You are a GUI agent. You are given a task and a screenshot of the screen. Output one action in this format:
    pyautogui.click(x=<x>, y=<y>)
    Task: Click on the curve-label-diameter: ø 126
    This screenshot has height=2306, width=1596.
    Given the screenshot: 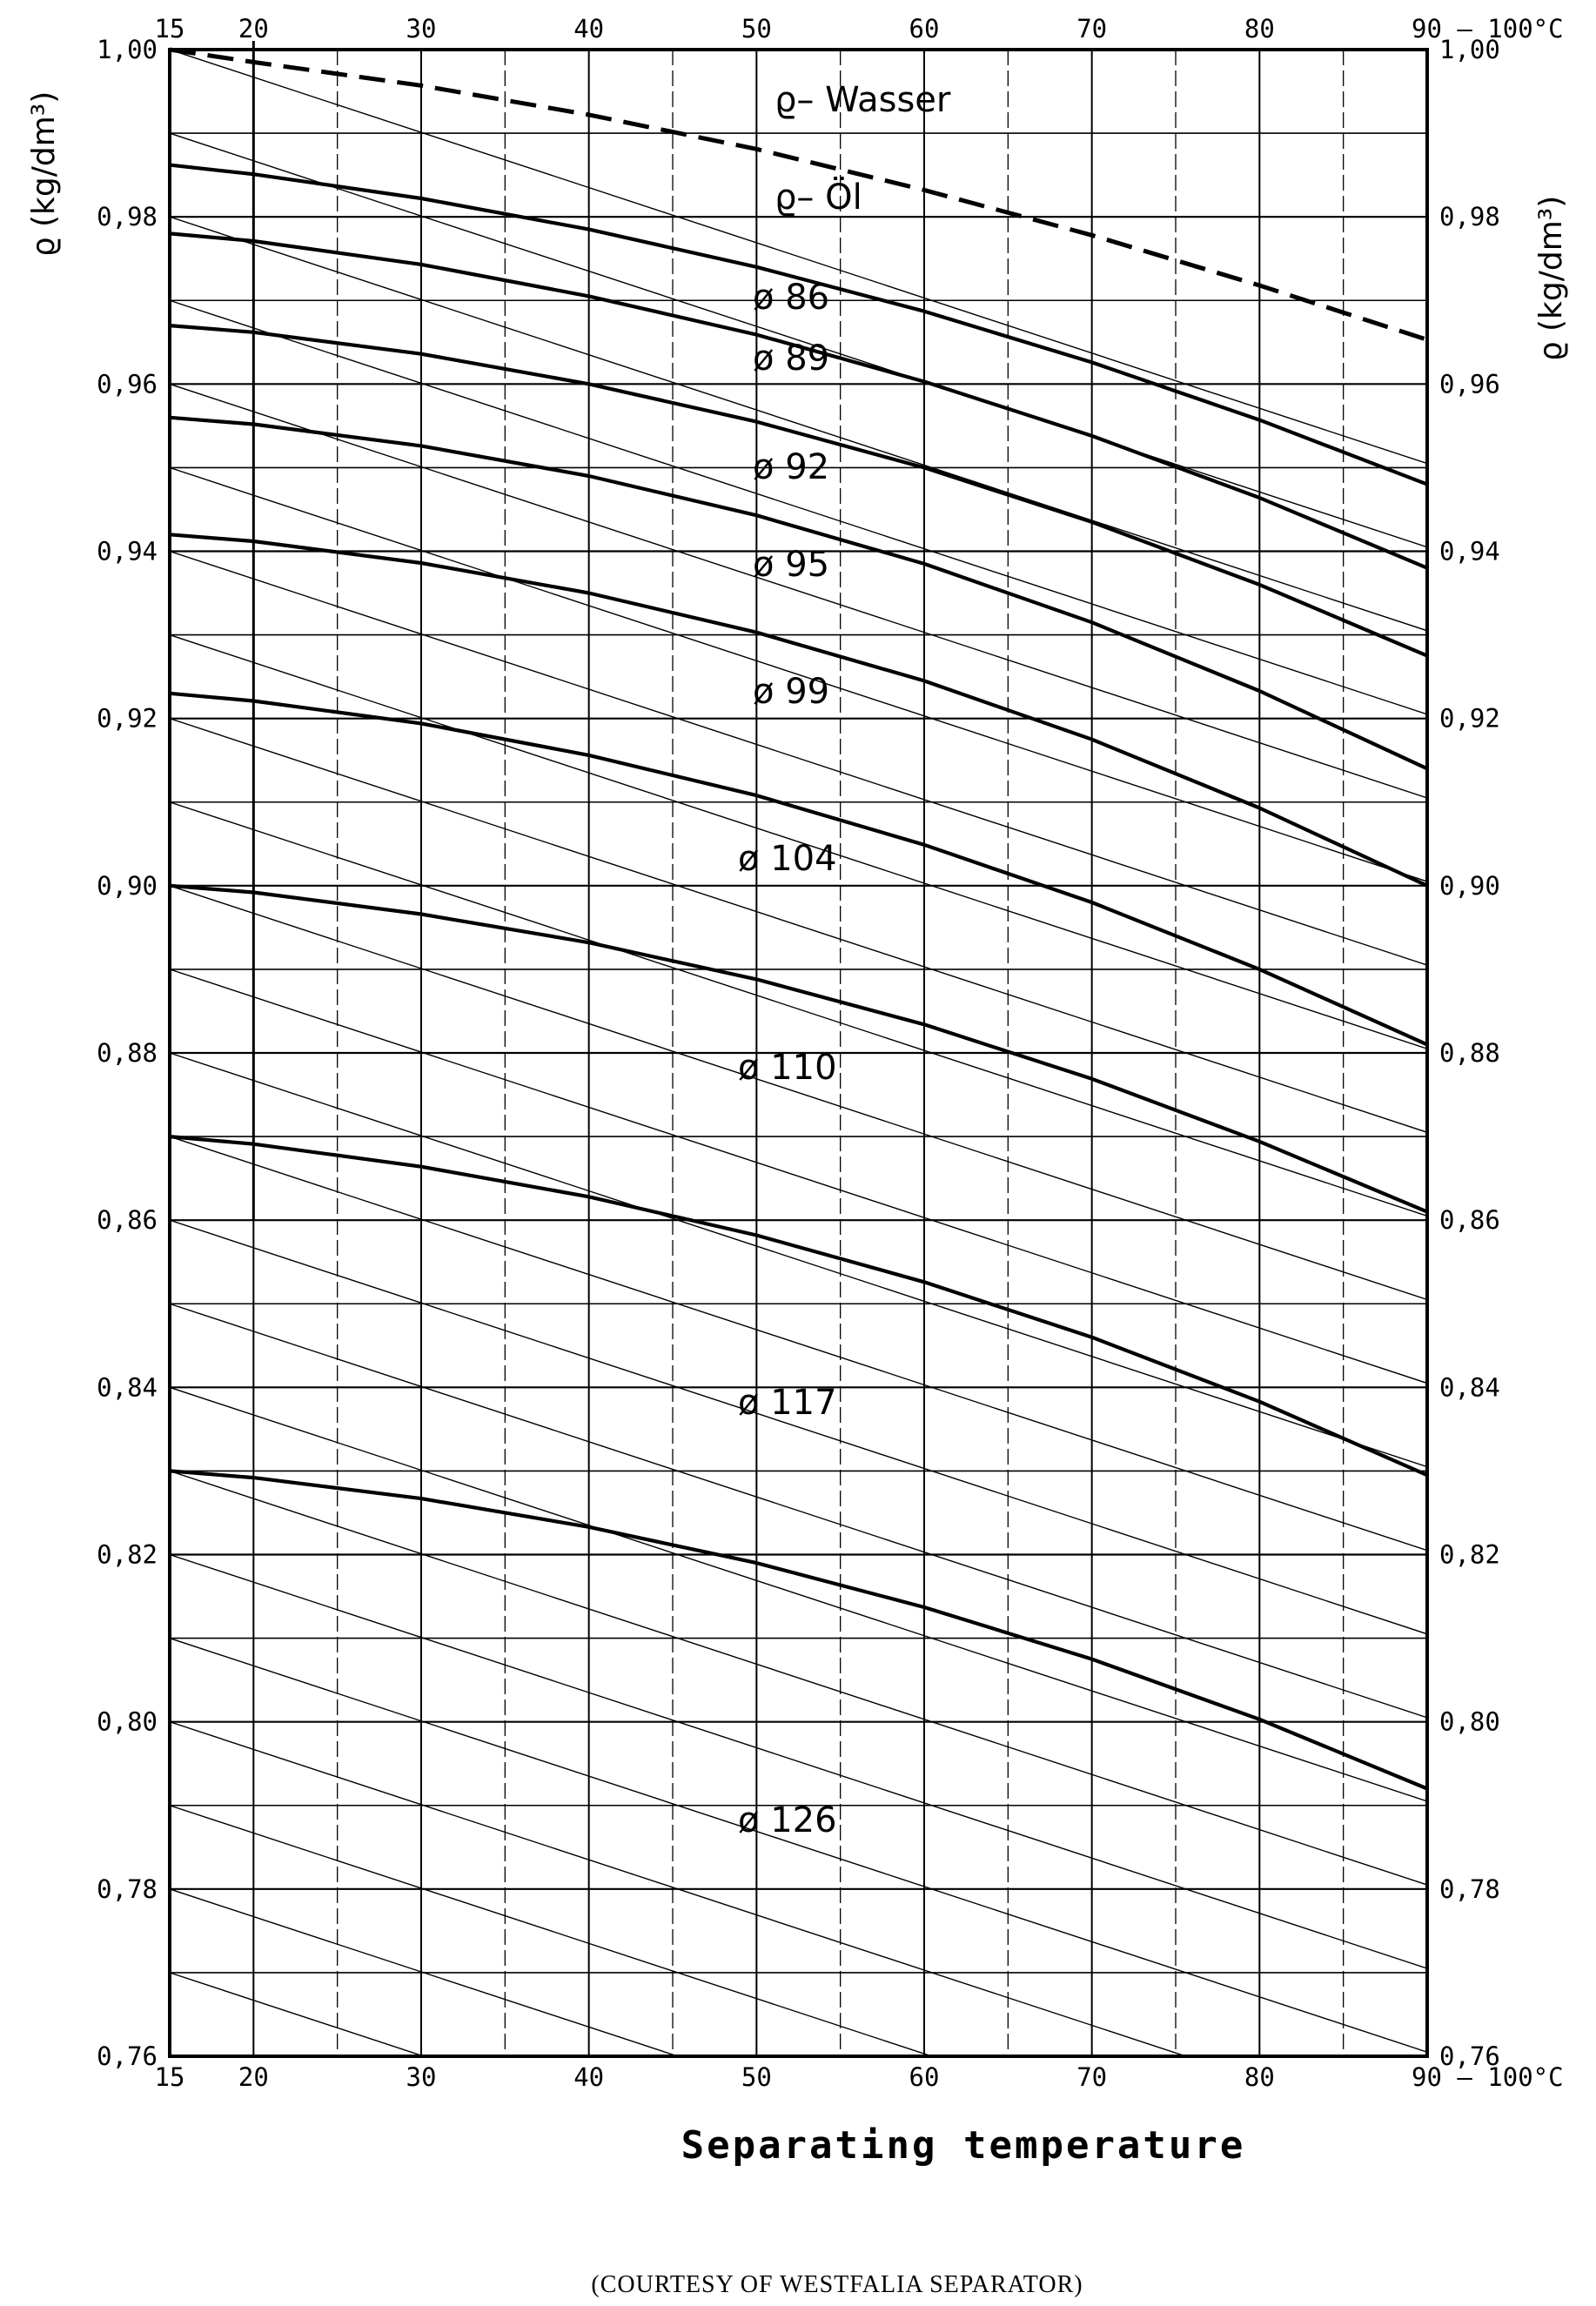 What is the action you would take?
    pyautogui.click(x=787, y=1820)
    